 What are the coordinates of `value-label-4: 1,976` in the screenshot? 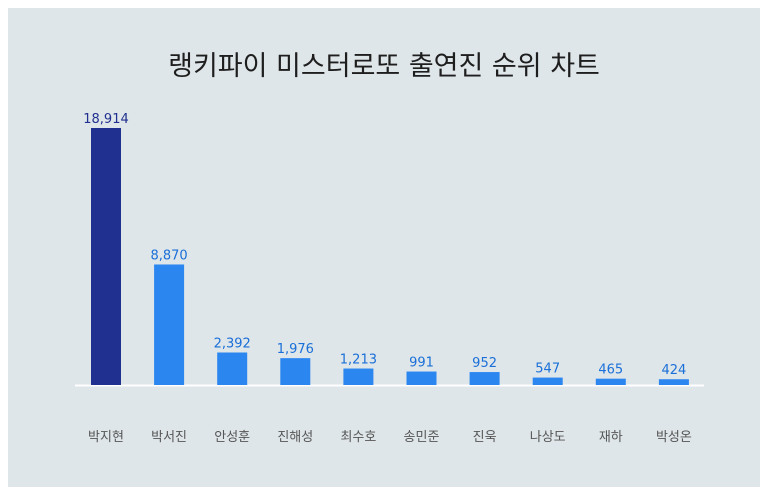 It's located at (295, 349).